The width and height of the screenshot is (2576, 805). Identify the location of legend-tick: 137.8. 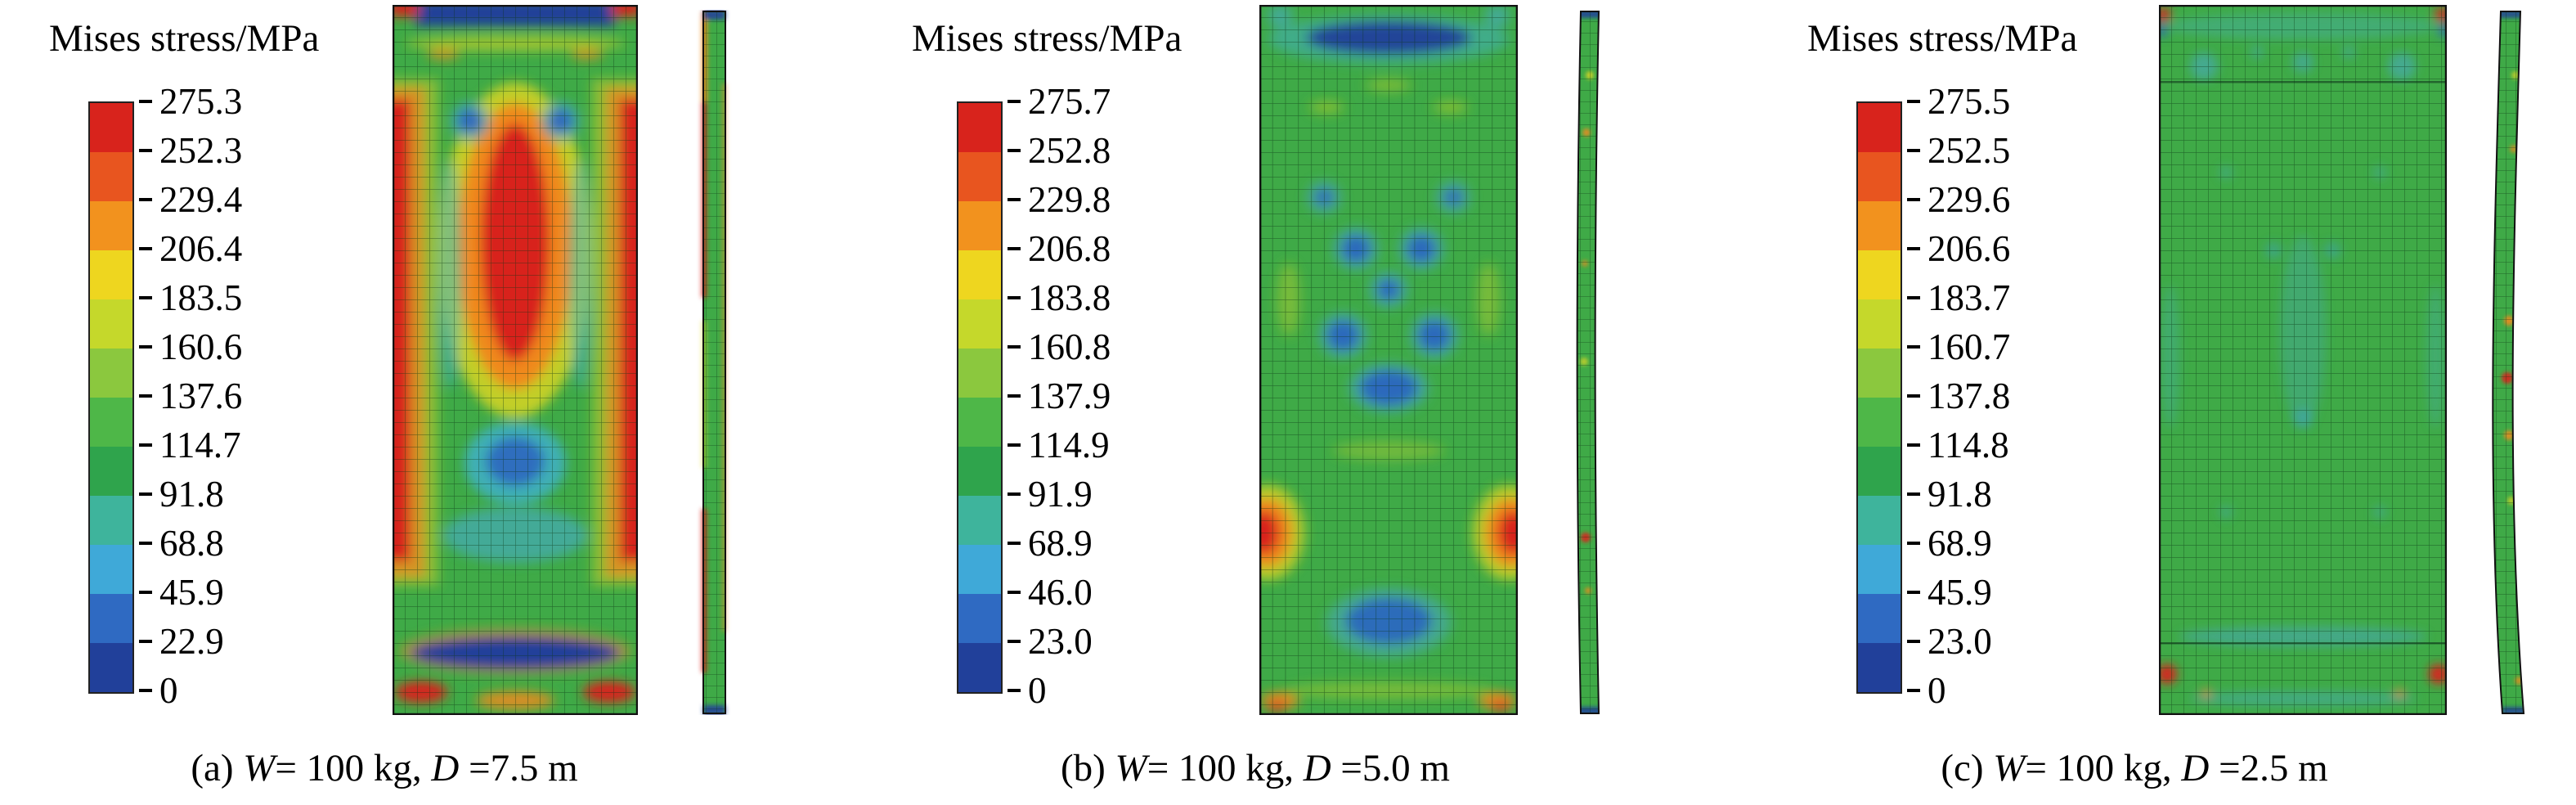
(1959, 395).